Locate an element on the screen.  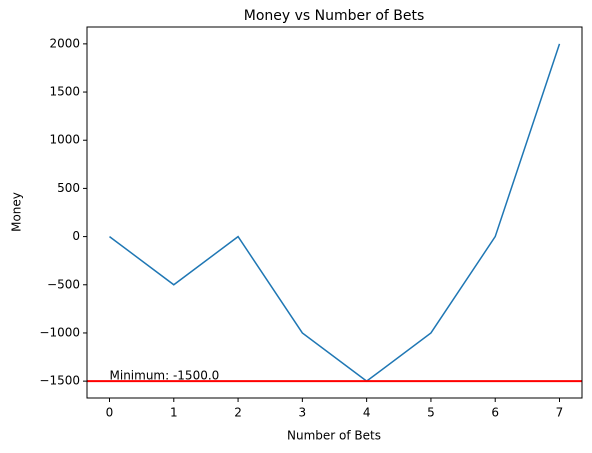
x-tick-label: 4 is located at coordinates (367, 413).